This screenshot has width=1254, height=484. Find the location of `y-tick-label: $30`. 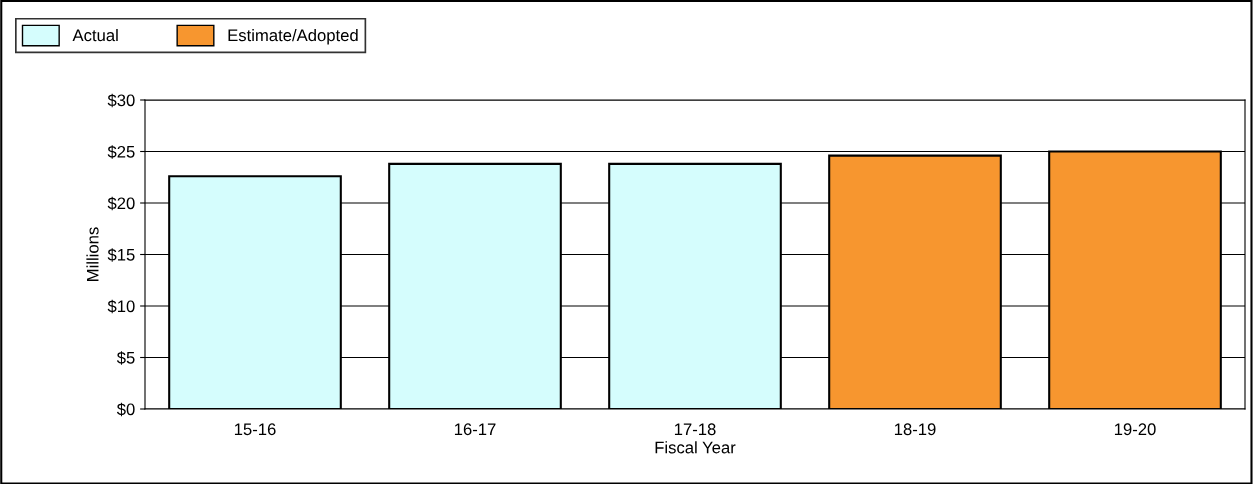

y-tick-label: $30 is located at coordinates (121, 100).